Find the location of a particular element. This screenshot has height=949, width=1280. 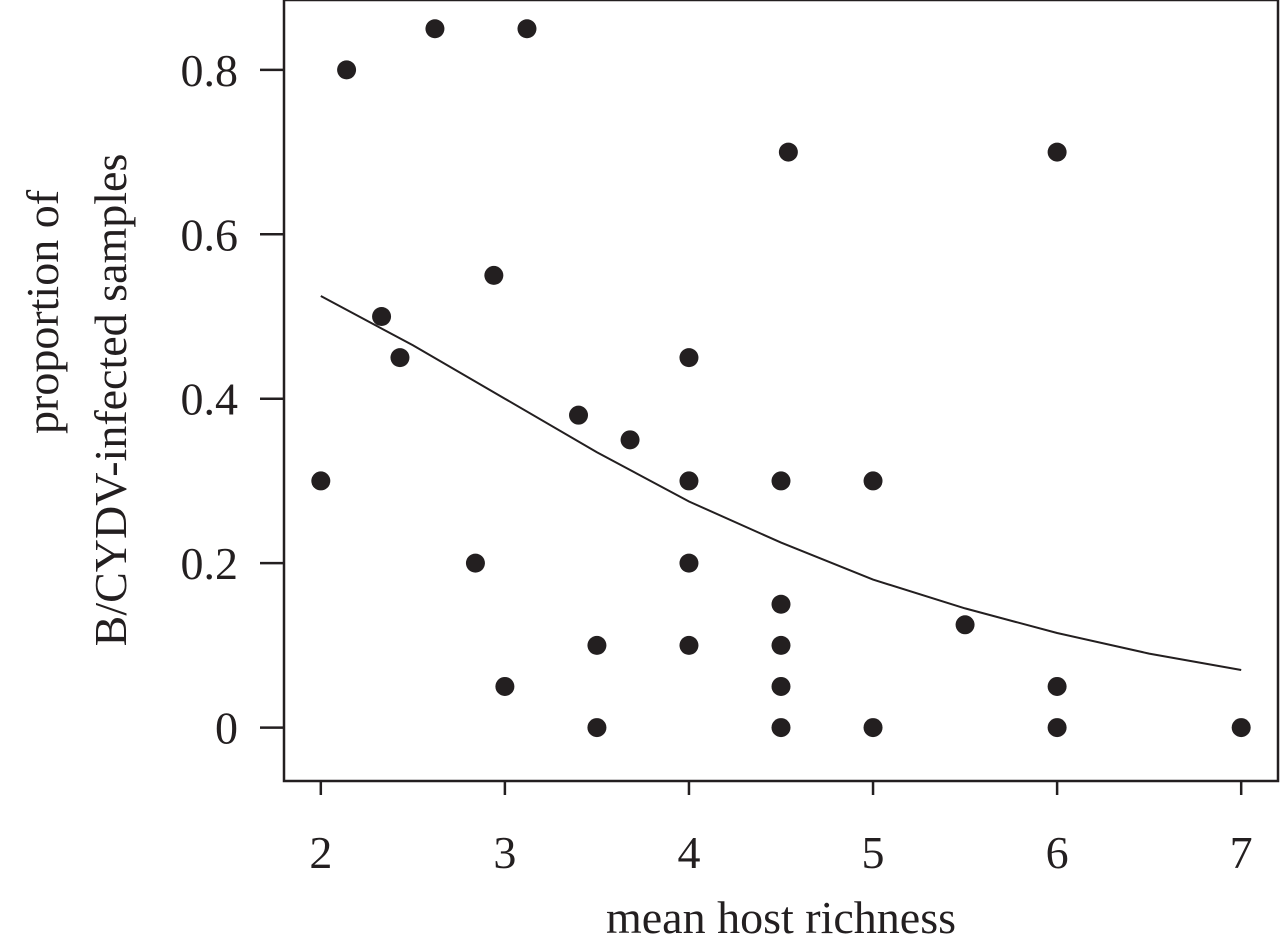

y-axis-title-line-1: proportion of is located at coordinates (42, 311).